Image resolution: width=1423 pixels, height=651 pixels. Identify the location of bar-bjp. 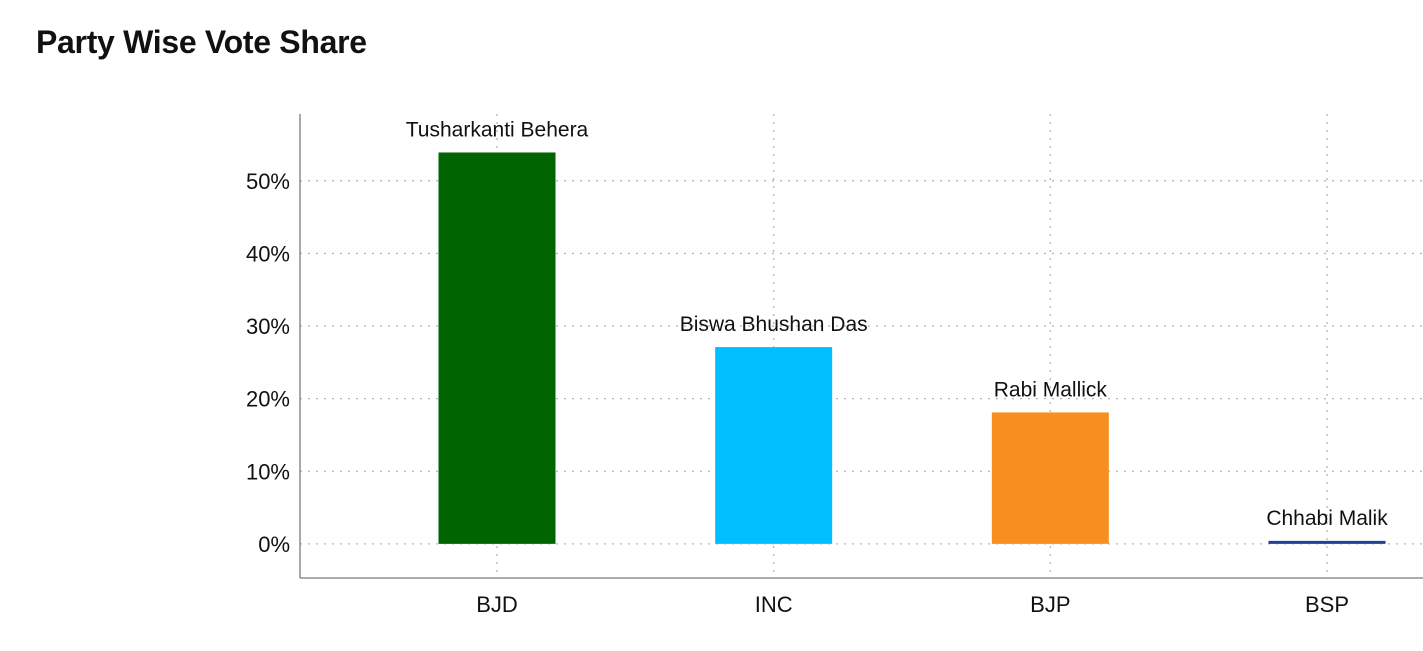
(1050, 478).